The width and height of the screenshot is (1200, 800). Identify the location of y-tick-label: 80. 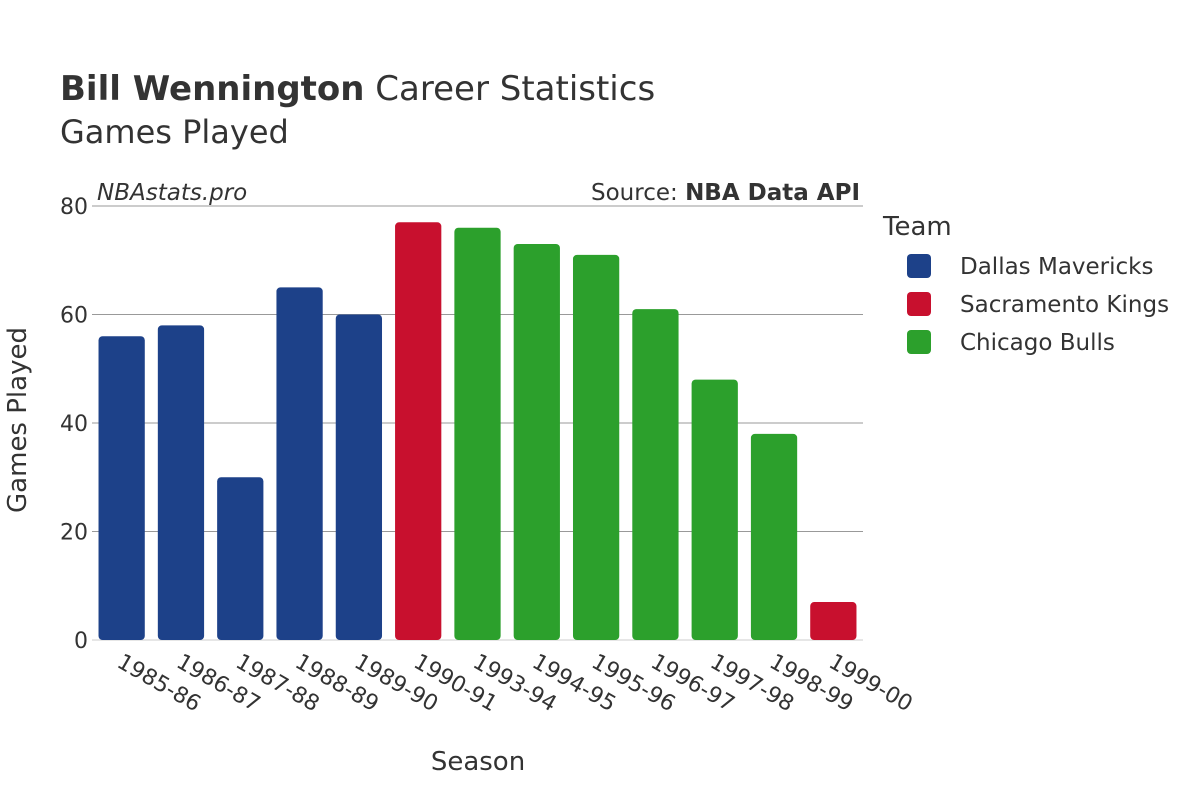
(74, 207).